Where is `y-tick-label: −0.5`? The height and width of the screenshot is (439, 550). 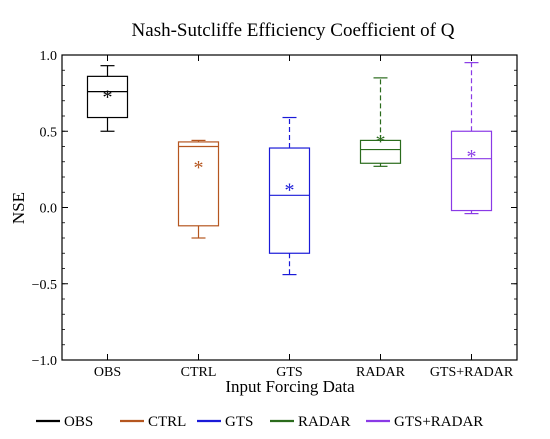
y-tick-label: −0.5 is located at coordinates (44, 285).